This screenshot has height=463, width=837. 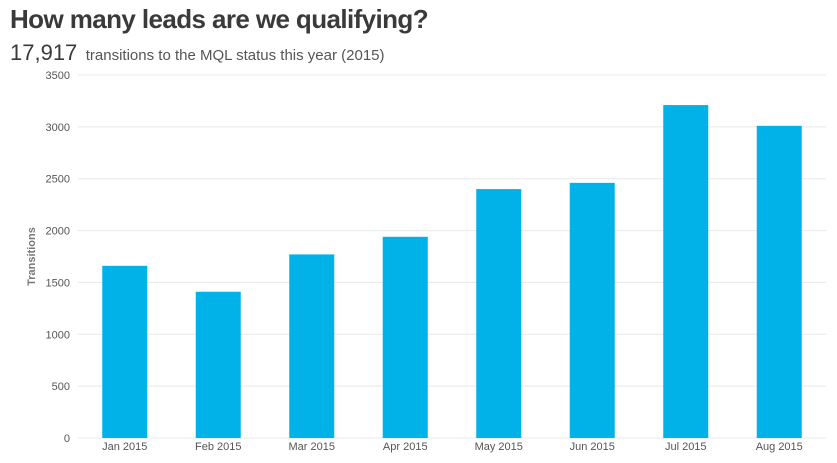 I want to click on x-tick-label: Feb 2015, so click(x=218, y=447).